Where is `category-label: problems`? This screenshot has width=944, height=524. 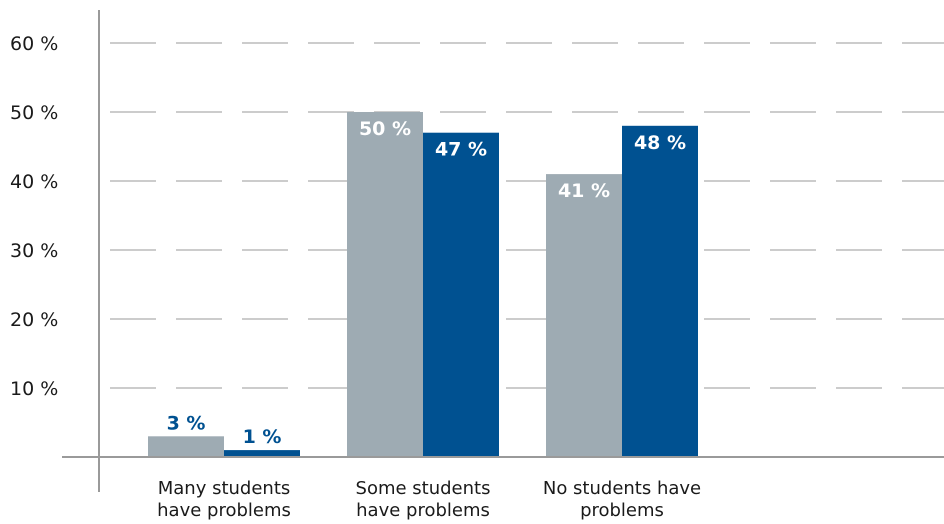
category-label: problems is located at coordinates (622, 510).